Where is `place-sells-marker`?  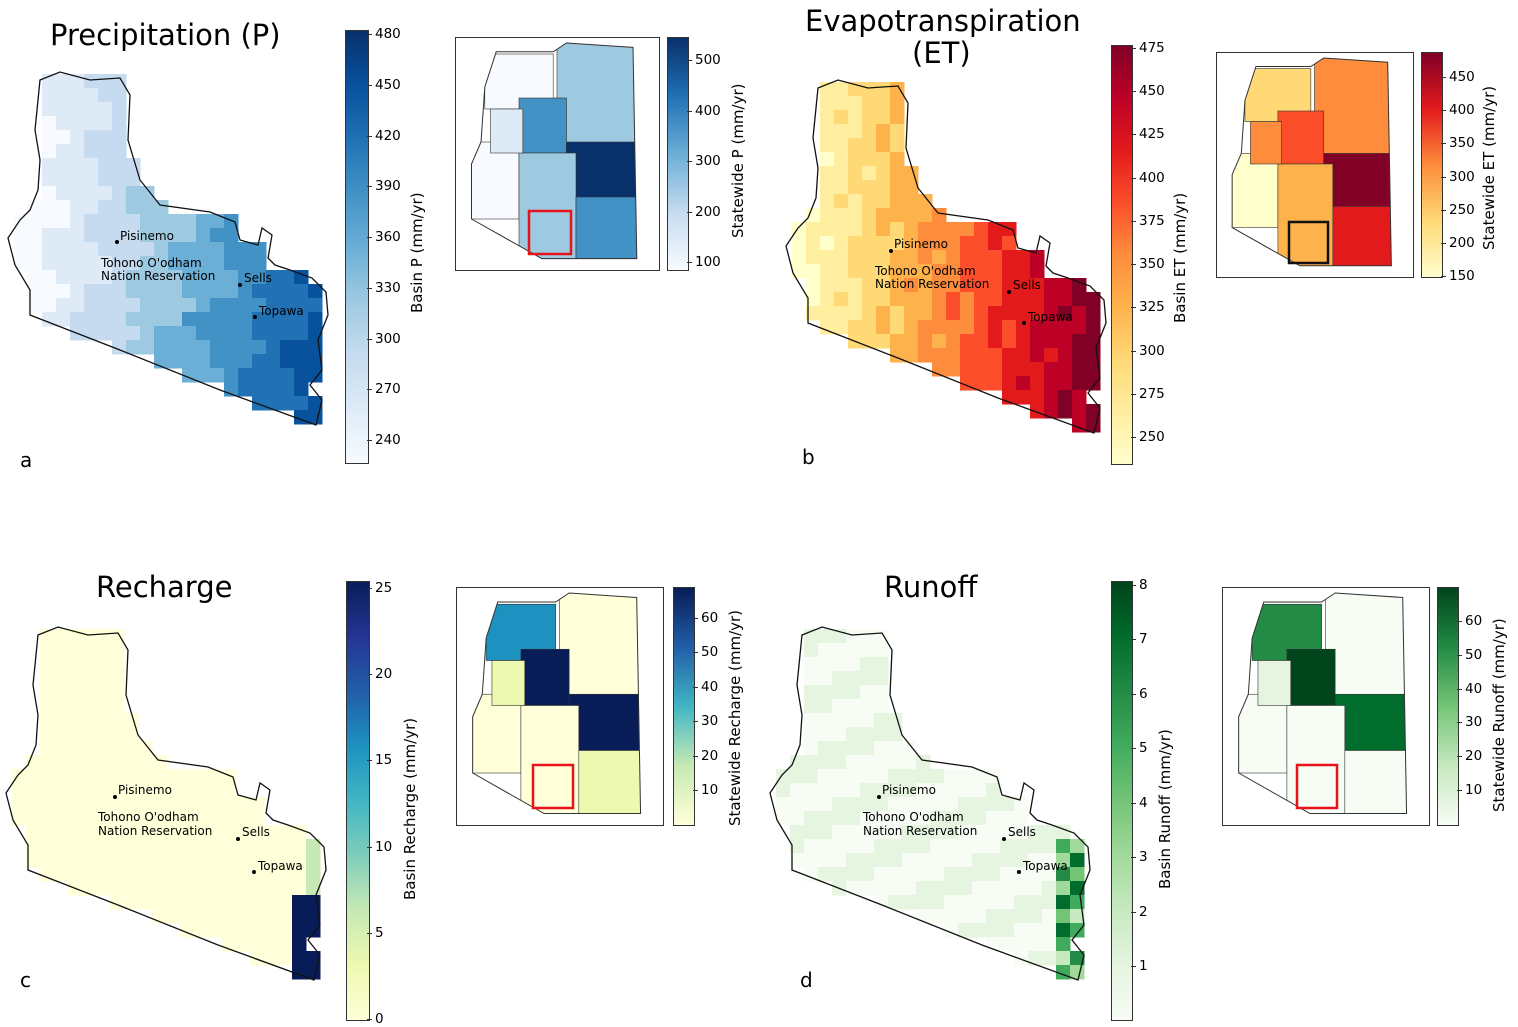
place-sells-marker is located at coordinates (1004, 839).